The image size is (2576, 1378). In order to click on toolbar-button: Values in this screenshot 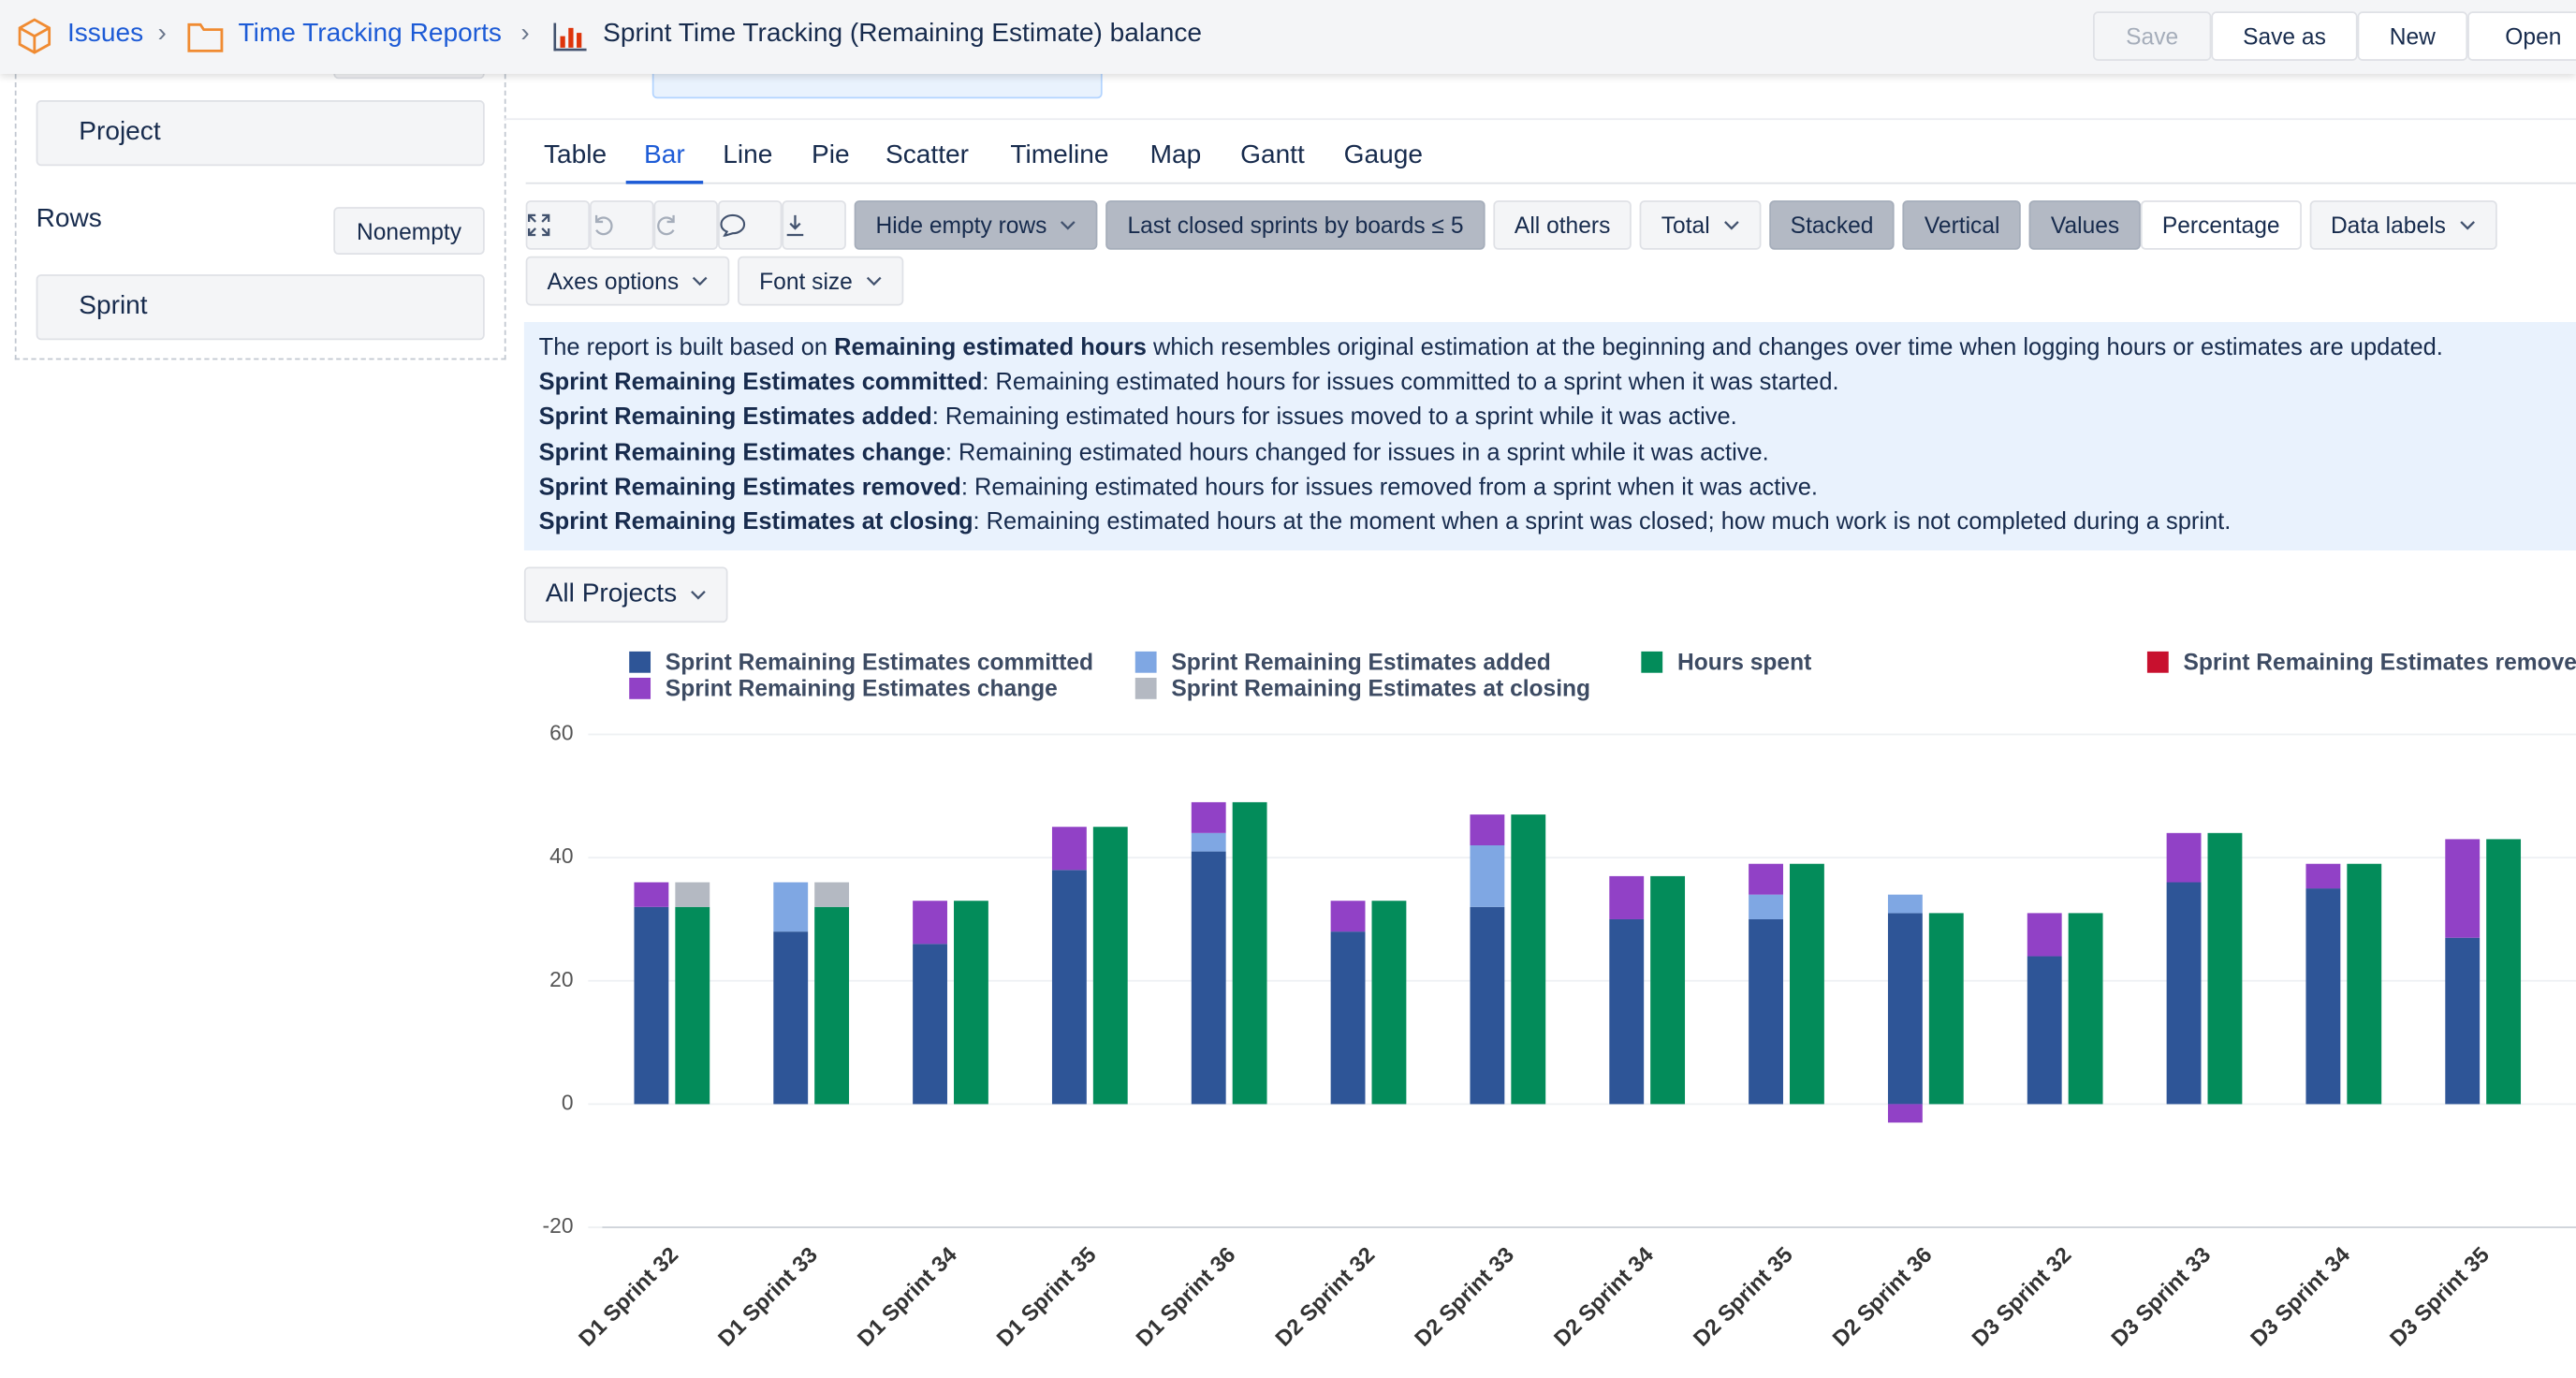, I will do `click(2085, 225)`.